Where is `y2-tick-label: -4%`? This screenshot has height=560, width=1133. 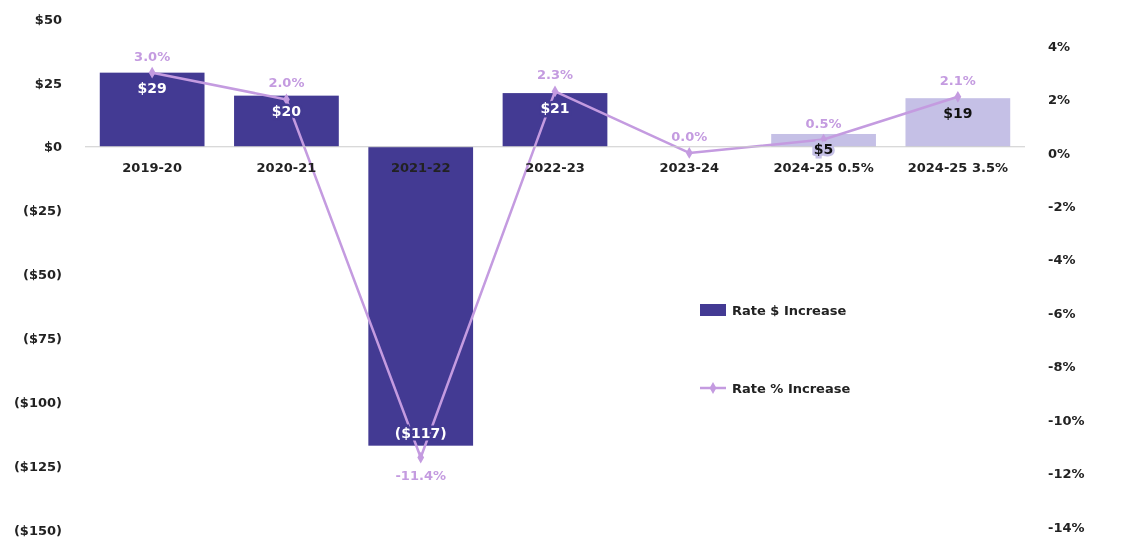 y2-tick-label: -4% is located at coordinates (1062, 260).